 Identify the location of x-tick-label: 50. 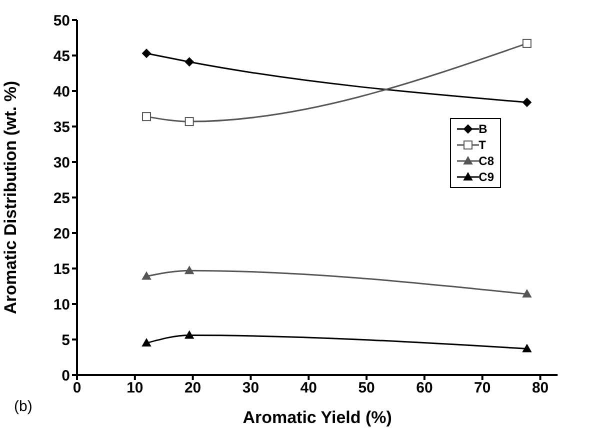
(366, 388).